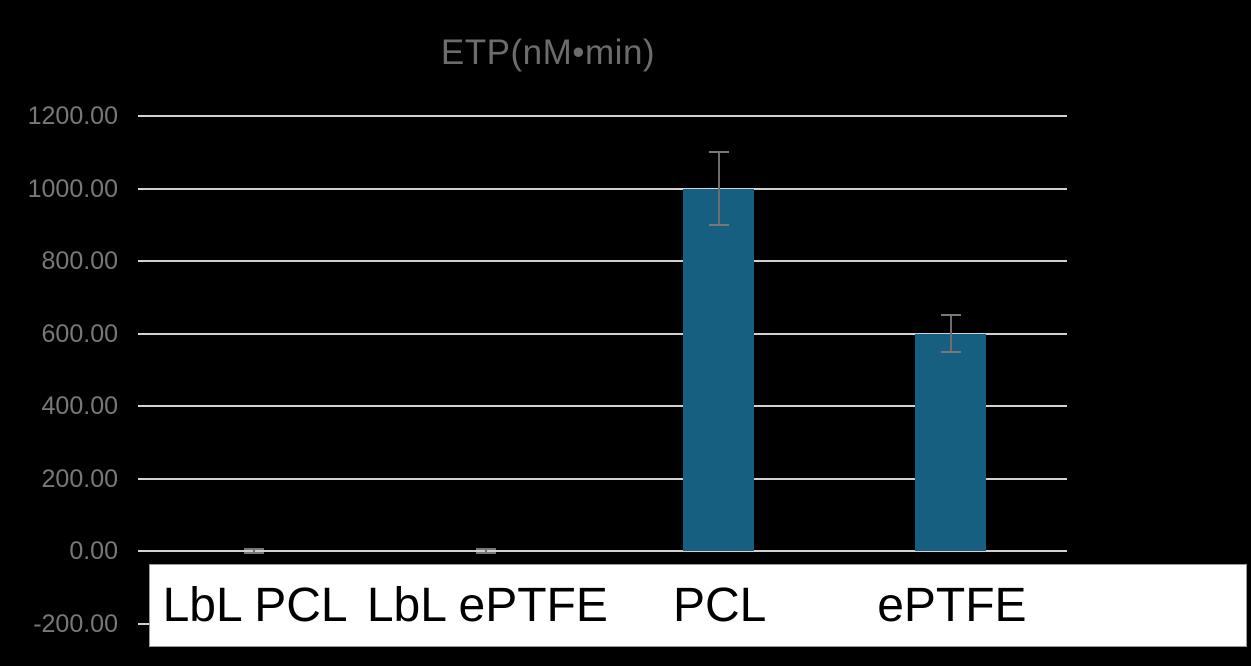 The image size is (1251, 666). Describe the element at coordinates (951, 442) in the screenshot. I see `bar-eptfe` at that location.